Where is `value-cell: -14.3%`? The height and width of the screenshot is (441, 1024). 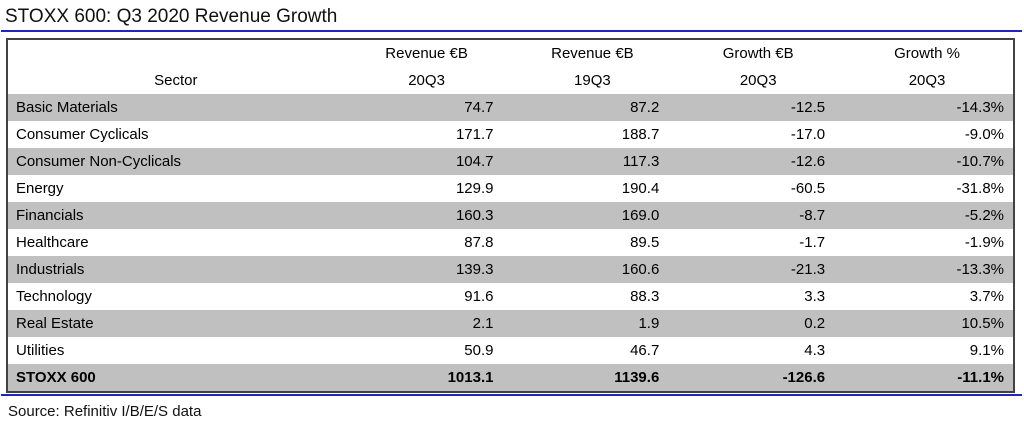 value-cell: -14.3% is located at coordinates (980, 107).